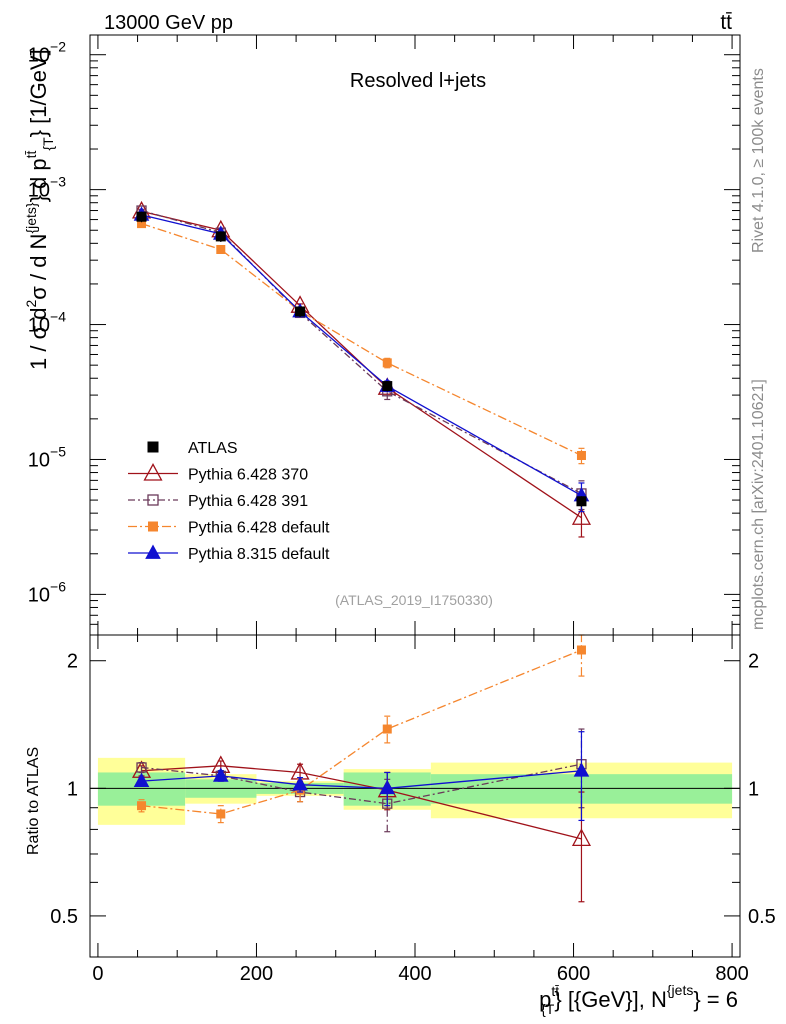 The image size is (786, 1024). I want to click on legend-item-2: Pythia 6.428 391, so click(218, 501).